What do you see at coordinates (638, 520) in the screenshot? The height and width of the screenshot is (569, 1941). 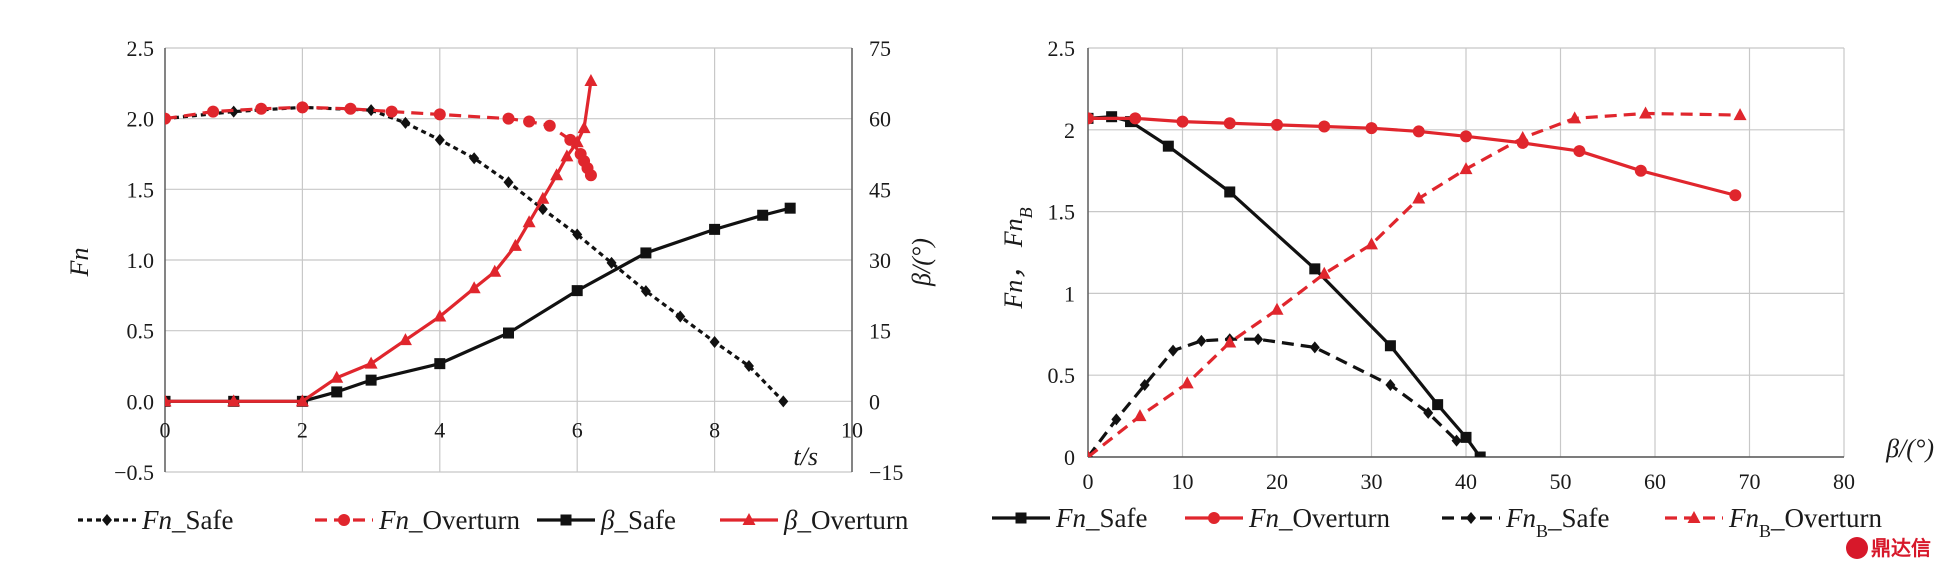 I see `legend-label: β_Safe` at bounding box center [638, 520].